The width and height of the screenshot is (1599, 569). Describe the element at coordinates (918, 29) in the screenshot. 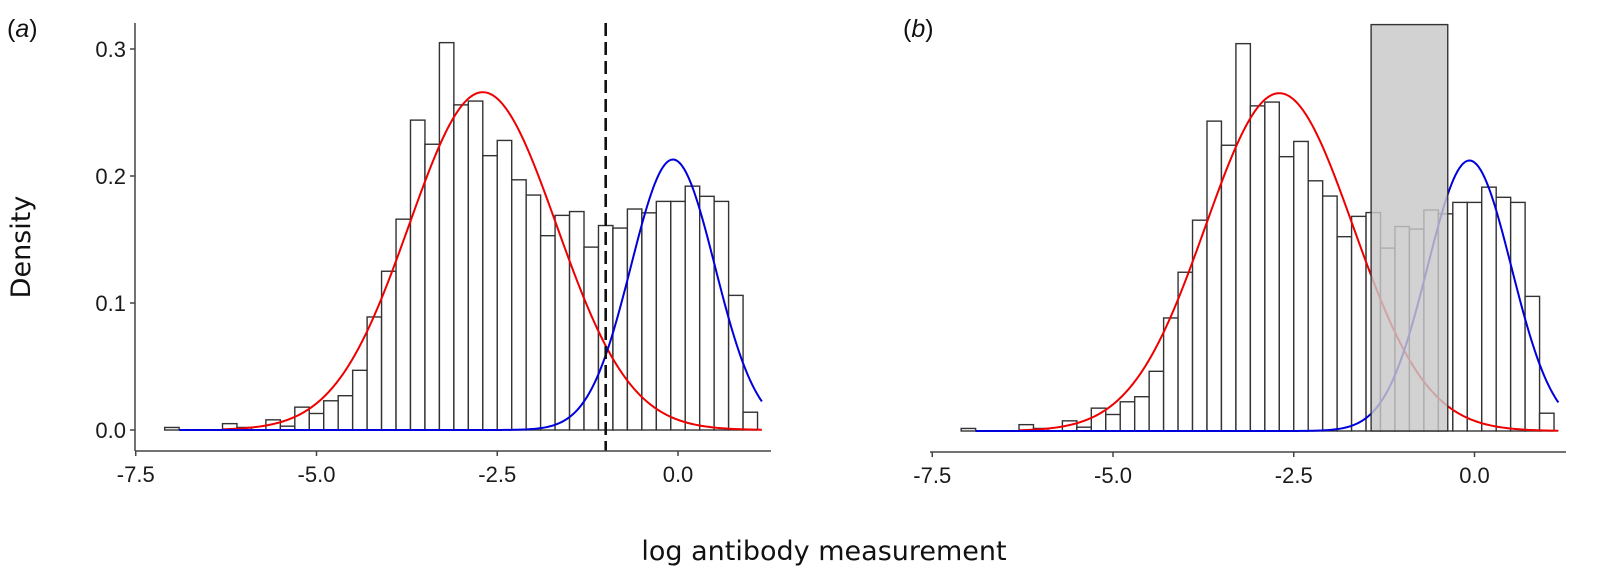

I see `panel-b-label: (b)` at that location.